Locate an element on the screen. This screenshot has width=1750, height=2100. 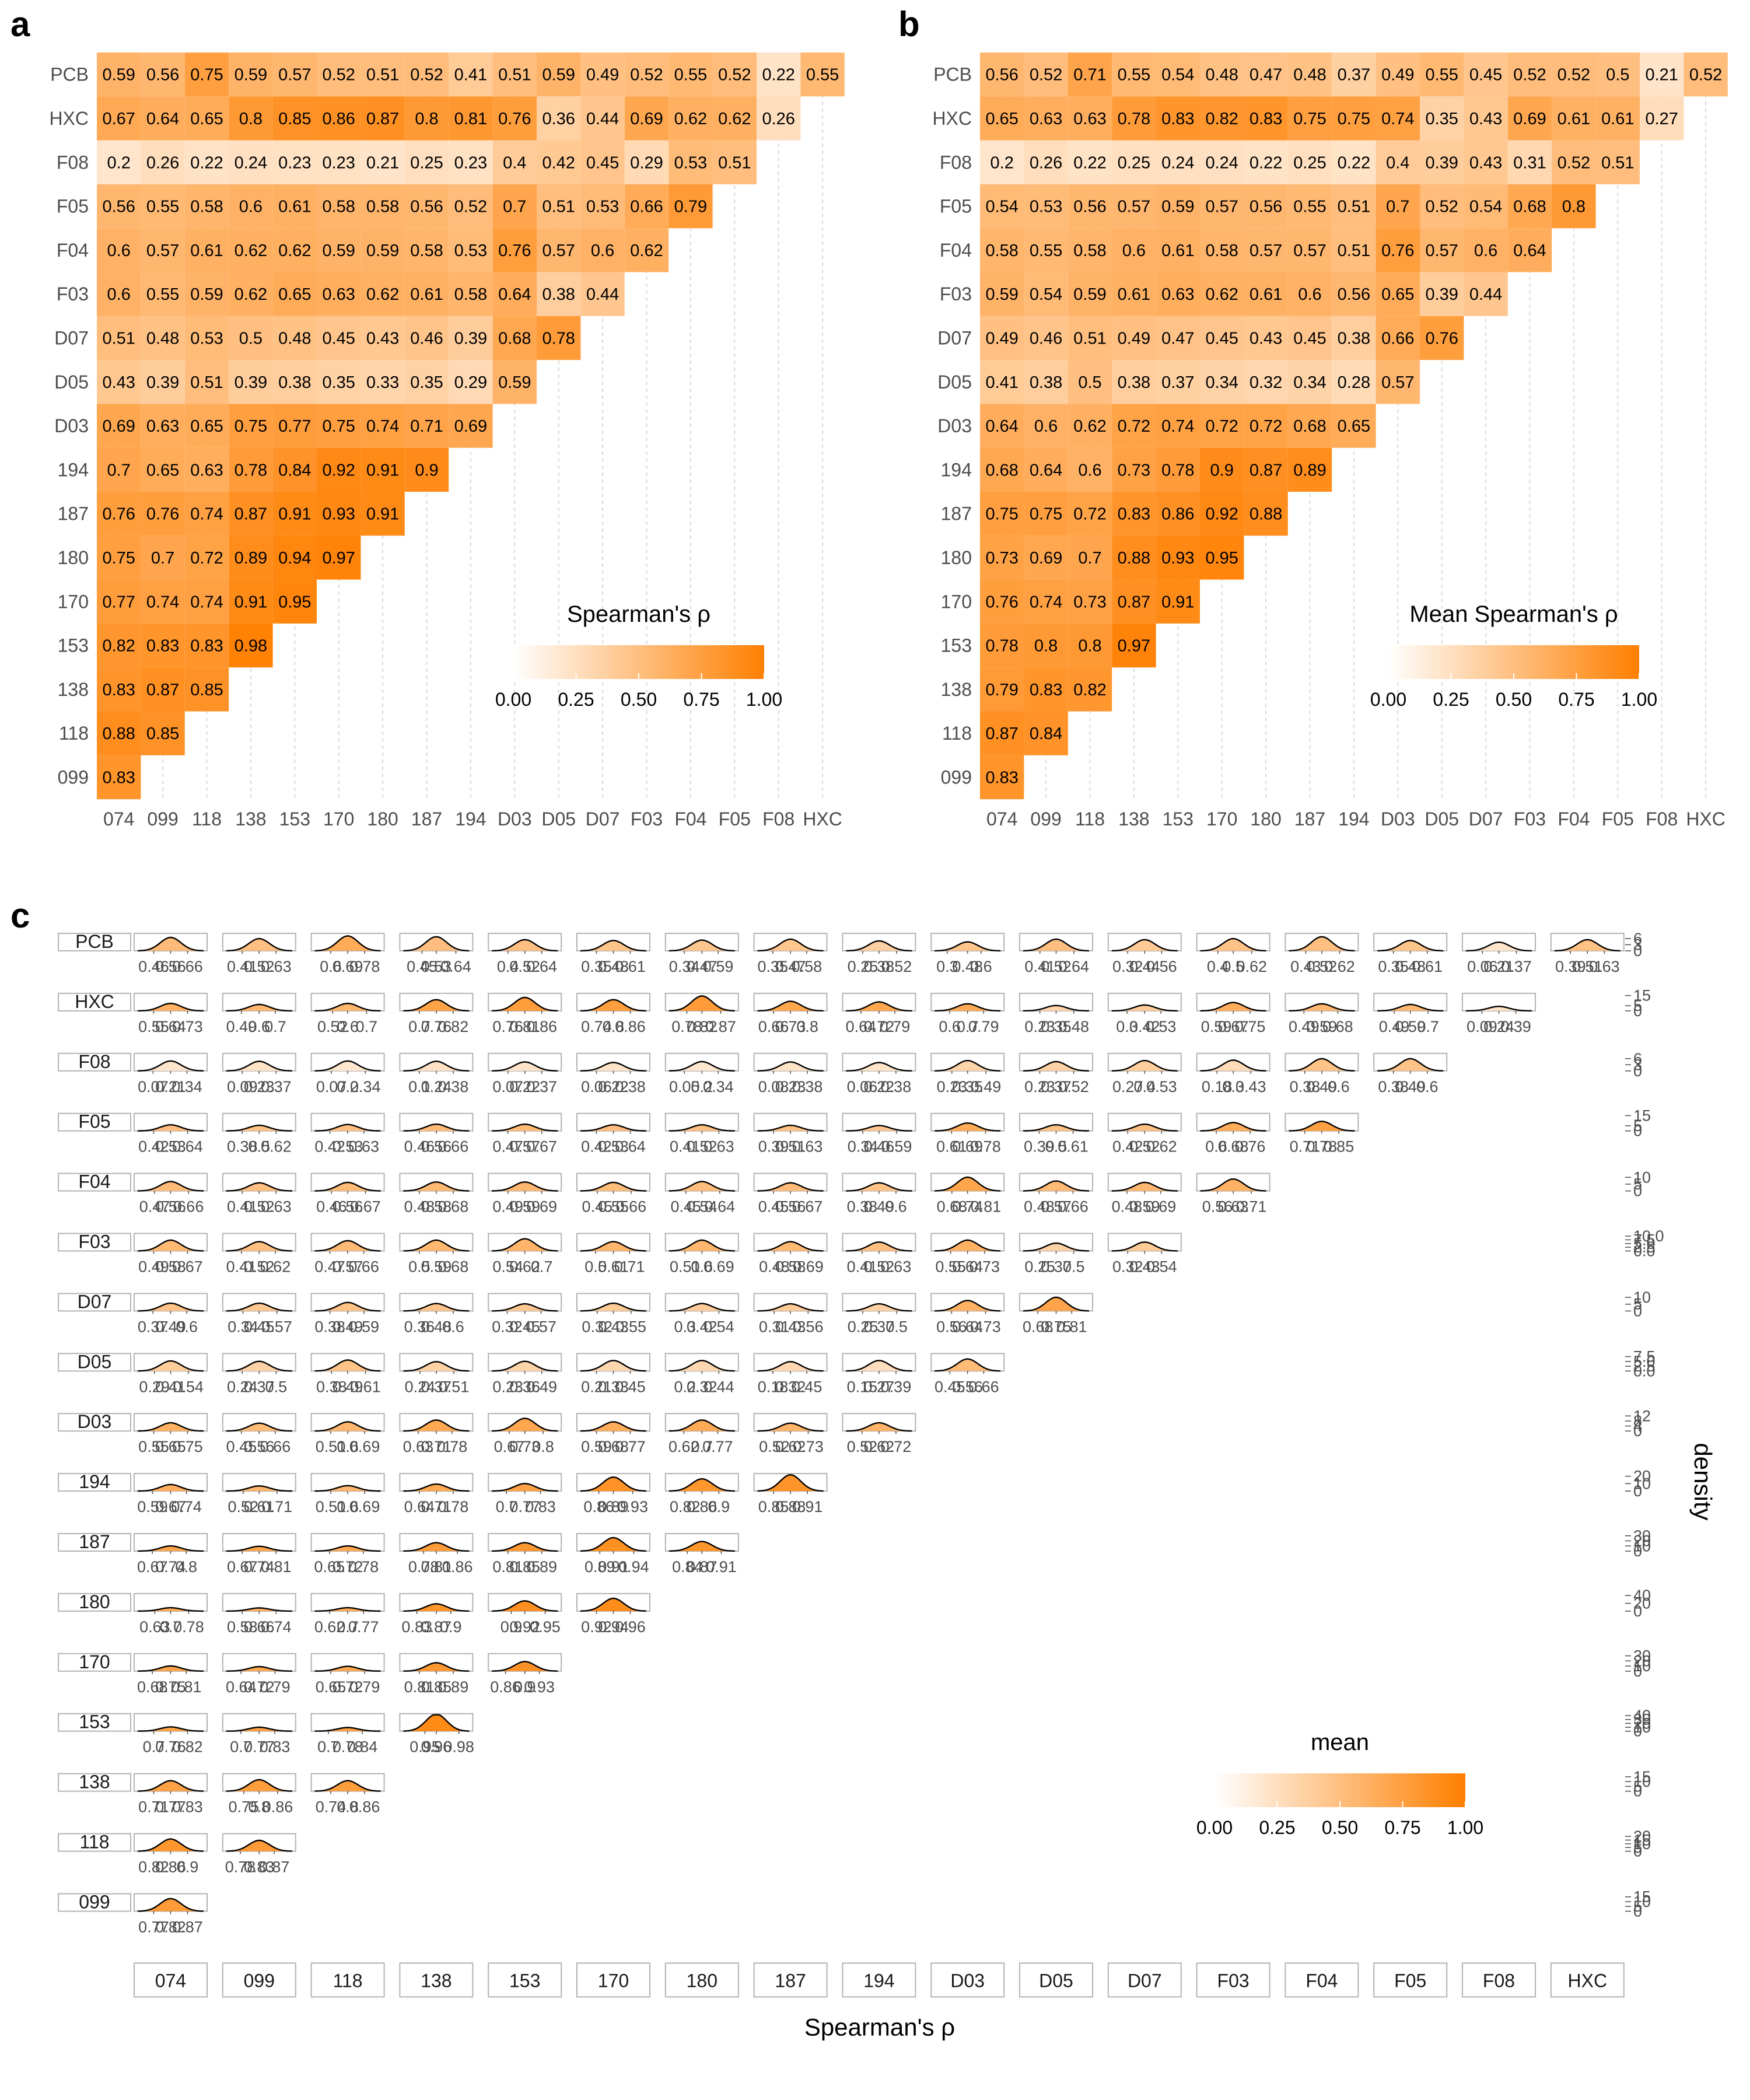
cell-value: 0.32 is located at coordinates (1266, 382).